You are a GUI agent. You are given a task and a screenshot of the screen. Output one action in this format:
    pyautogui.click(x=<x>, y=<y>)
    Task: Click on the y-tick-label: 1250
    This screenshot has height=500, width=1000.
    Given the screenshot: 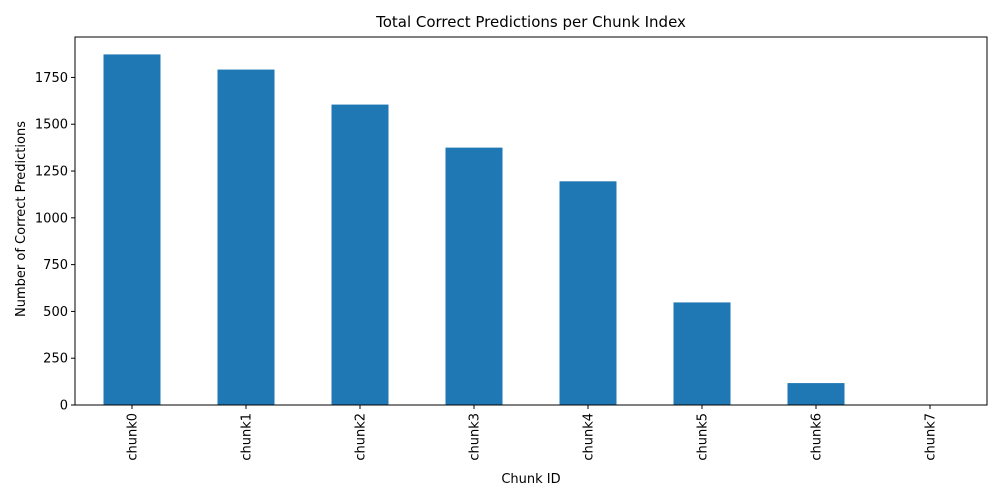 What is the action you would take?
    pyautogui.click(x=51, y=172)
    